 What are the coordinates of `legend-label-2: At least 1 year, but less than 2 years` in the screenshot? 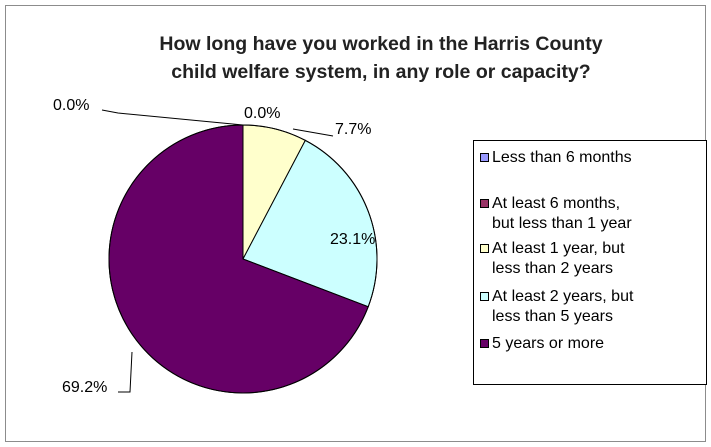 It's located at (558, 258).